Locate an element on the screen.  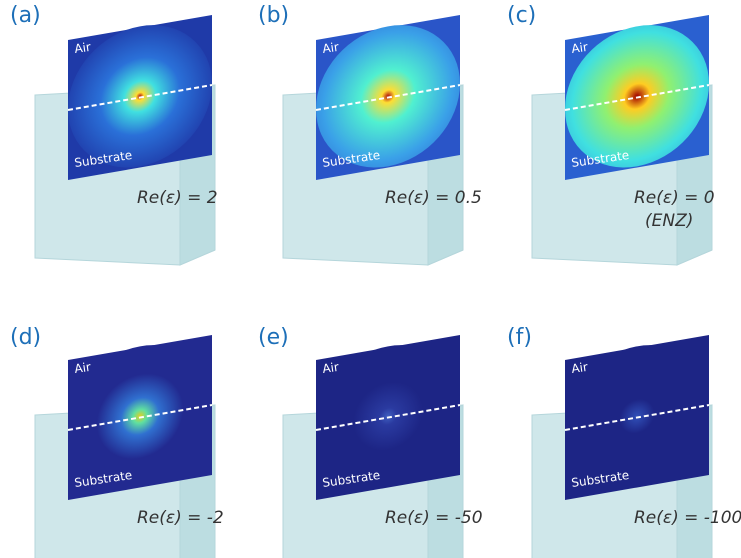
panel-label: (a) is located at coordinates (25, 15).